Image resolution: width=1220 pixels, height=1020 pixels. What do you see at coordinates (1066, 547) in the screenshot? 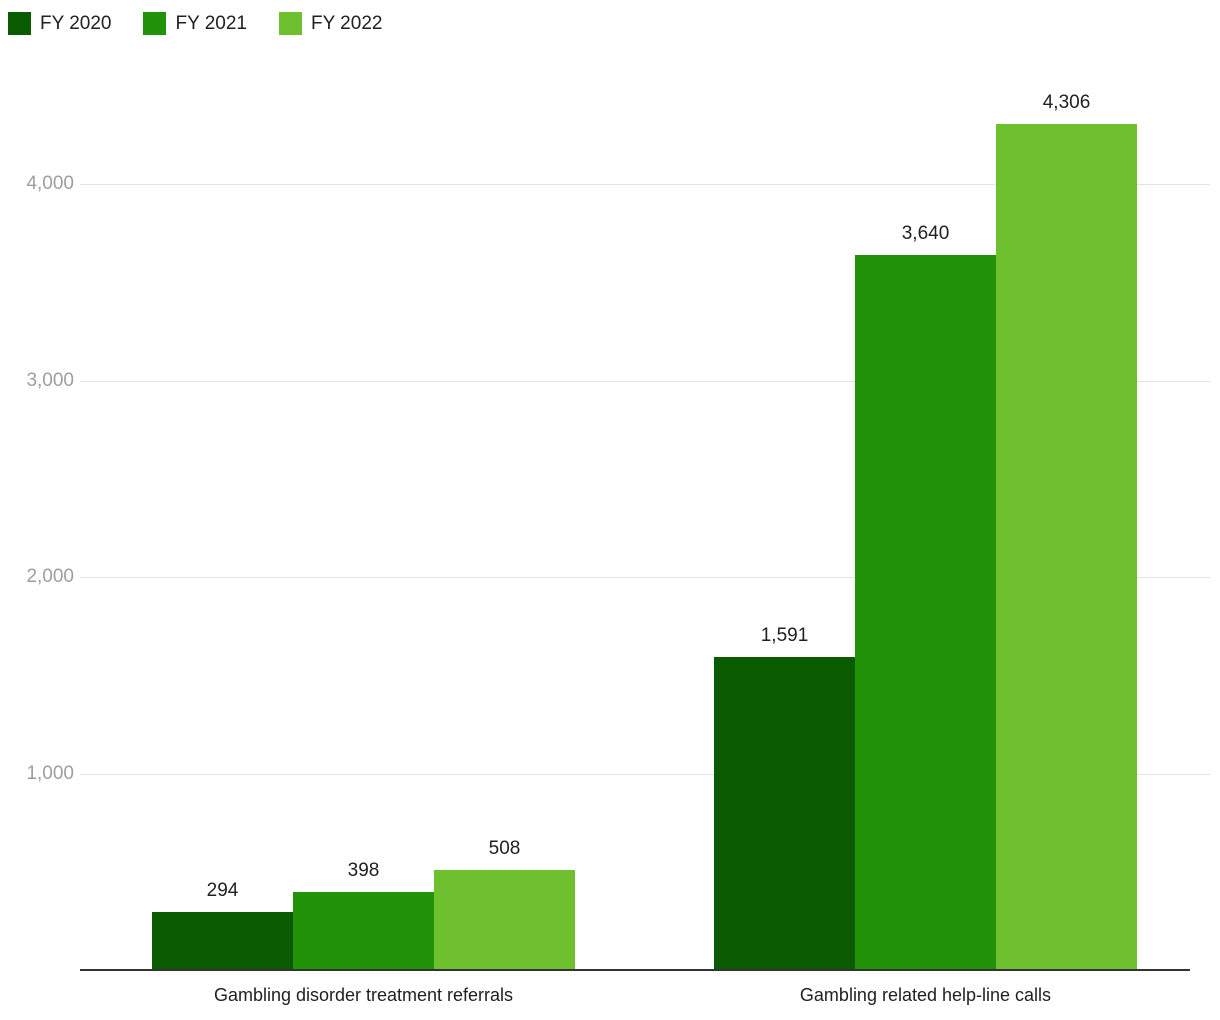
I see `bar-fy-2022-group1` at bounding box center [1066, 547].